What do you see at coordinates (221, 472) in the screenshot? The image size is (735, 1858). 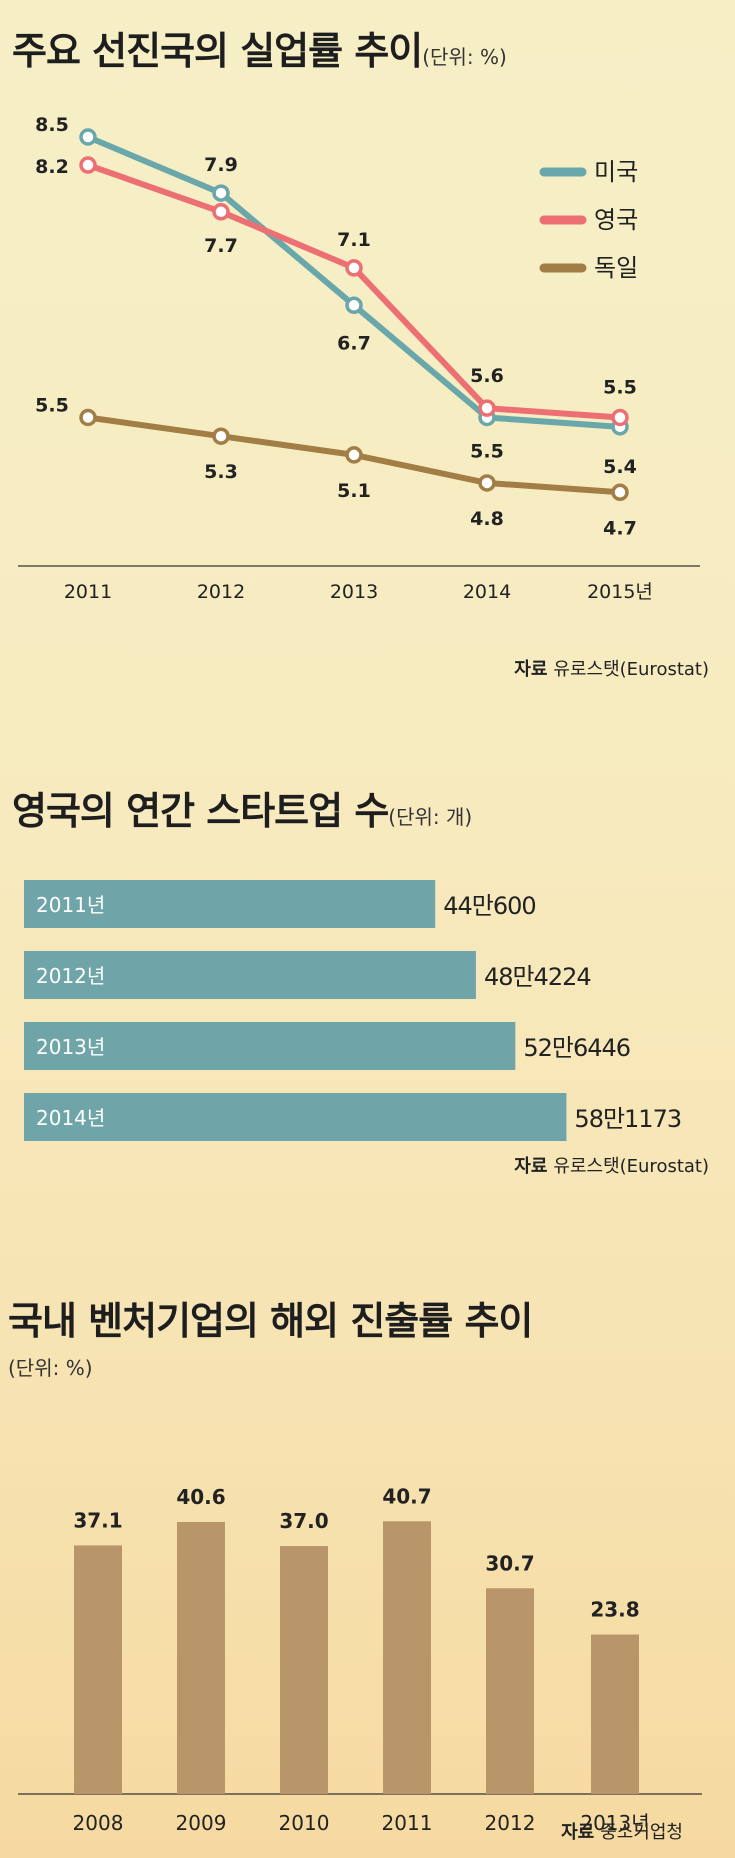 I see `data-label: 5.3` at bounding box center [221, 472].